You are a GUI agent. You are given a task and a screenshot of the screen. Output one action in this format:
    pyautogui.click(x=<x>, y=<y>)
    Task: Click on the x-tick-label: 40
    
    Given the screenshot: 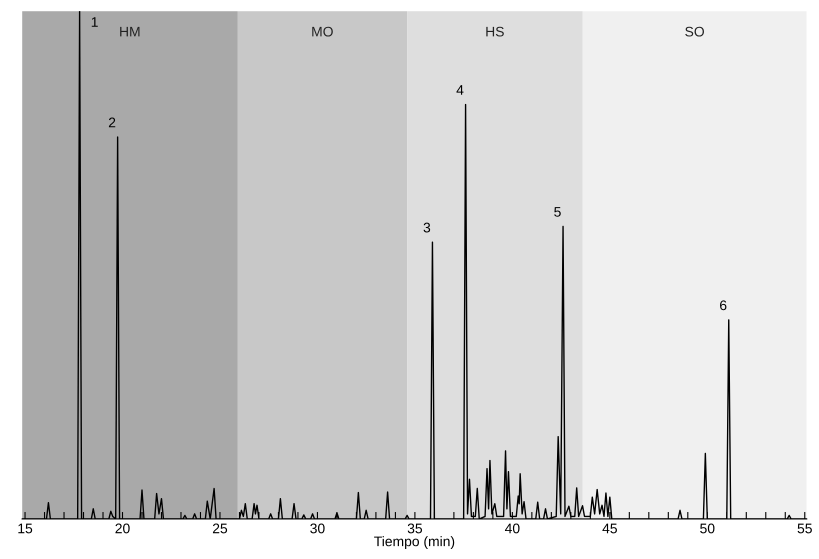 What is the action you would take?
    pyautogui.click(x=512, y=529)
    